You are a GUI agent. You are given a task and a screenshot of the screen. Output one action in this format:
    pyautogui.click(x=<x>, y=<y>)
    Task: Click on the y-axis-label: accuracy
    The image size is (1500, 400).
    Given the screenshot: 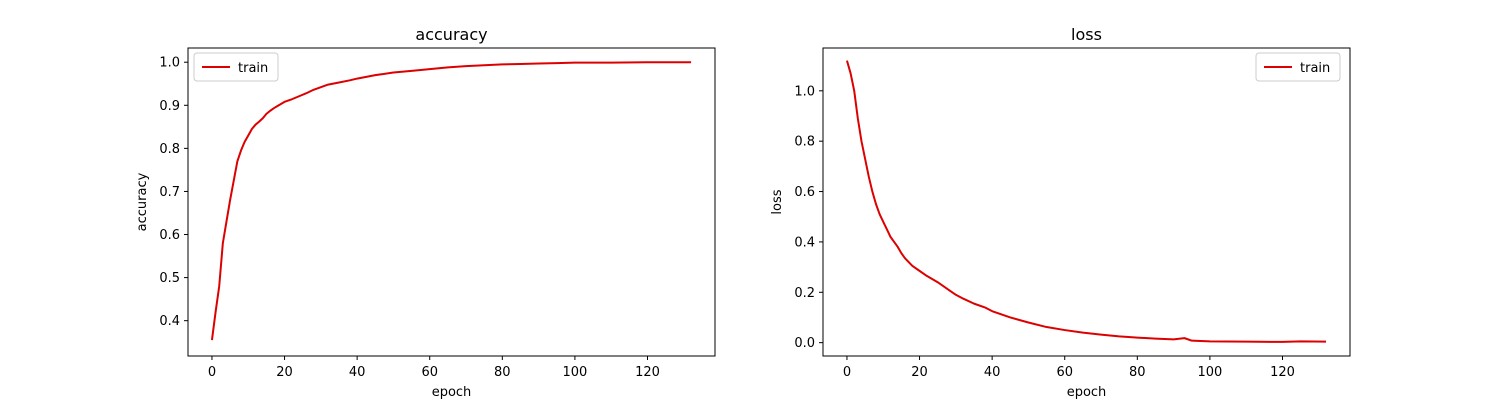 What is the action you would take?
    pyautogui.click(x=142, y=201)
    